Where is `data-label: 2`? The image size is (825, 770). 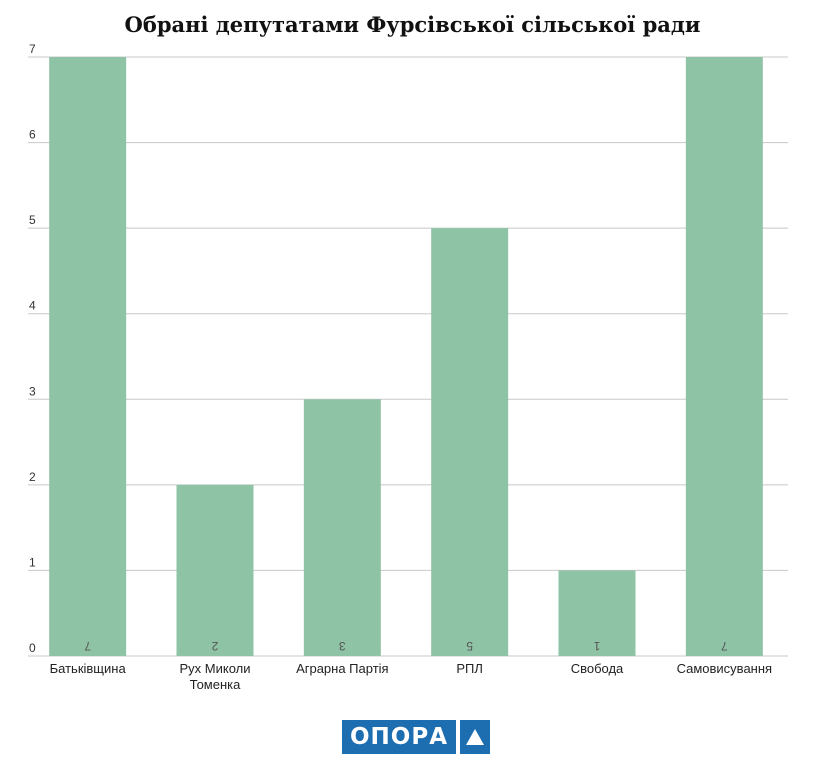
data-label: 2 is located at coordinates (214, 646).